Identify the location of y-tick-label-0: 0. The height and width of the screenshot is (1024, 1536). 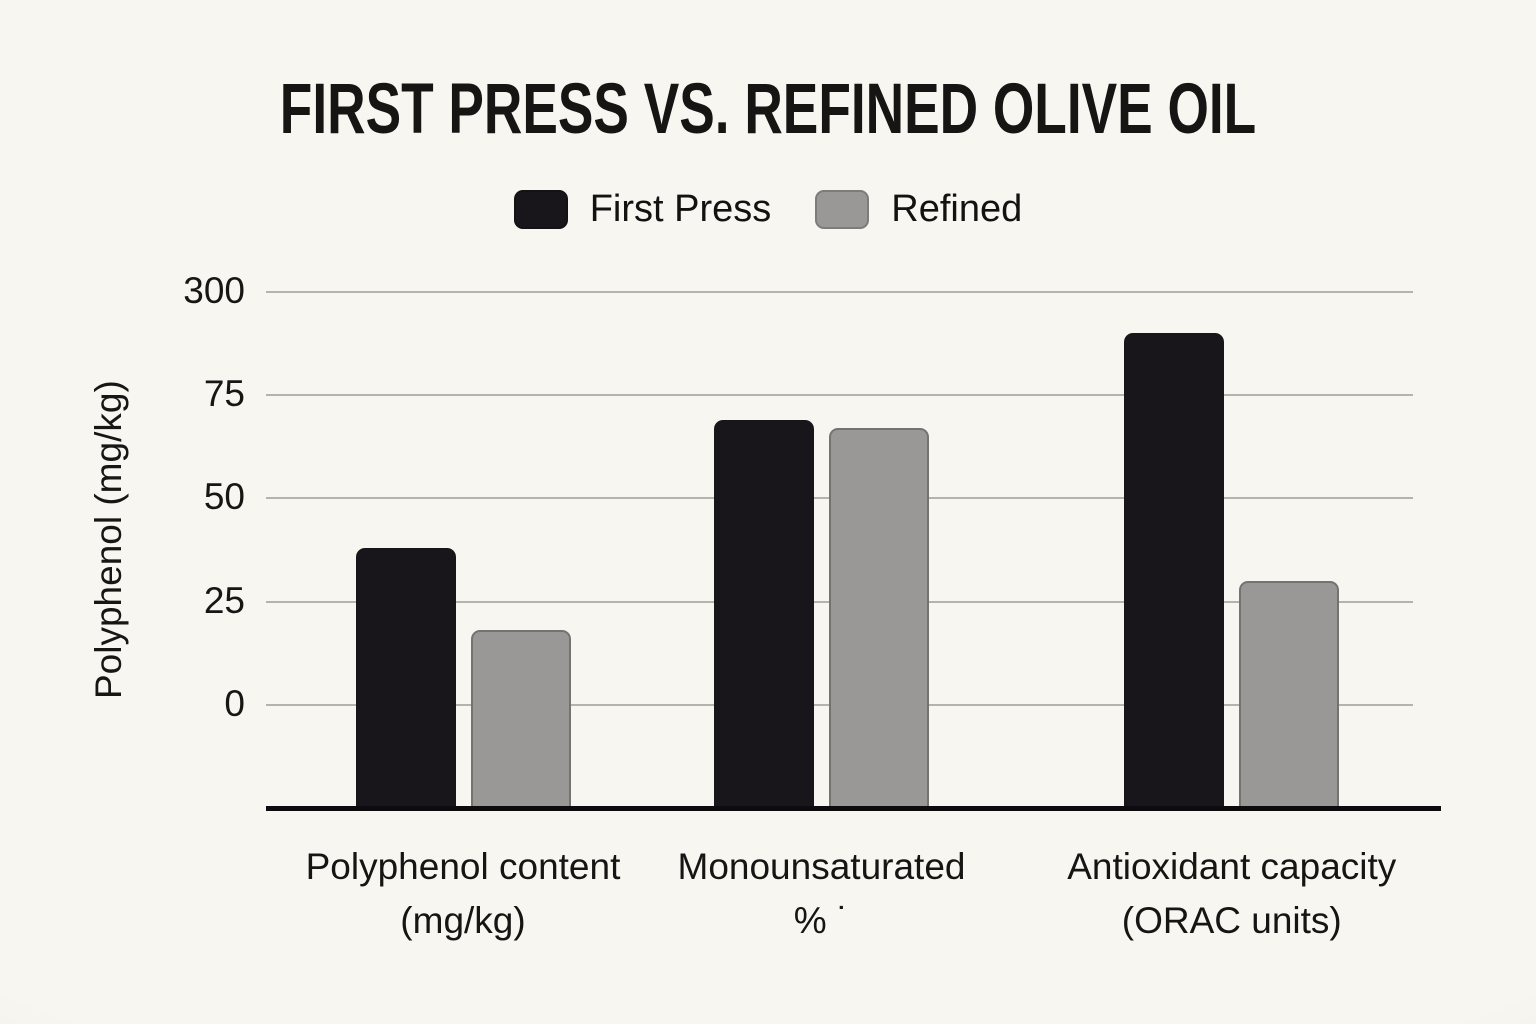
(234, 703).